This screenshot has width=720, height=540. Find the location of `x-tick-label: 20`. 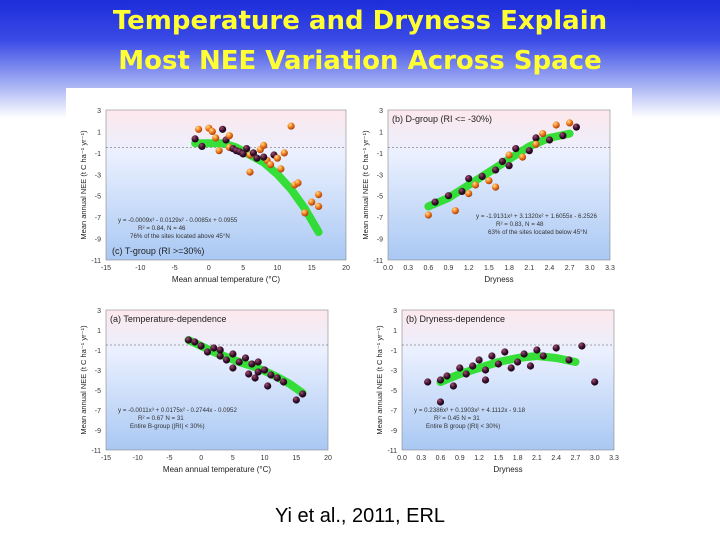

x-tick-label: 20 is located at coordinates (346, 268).